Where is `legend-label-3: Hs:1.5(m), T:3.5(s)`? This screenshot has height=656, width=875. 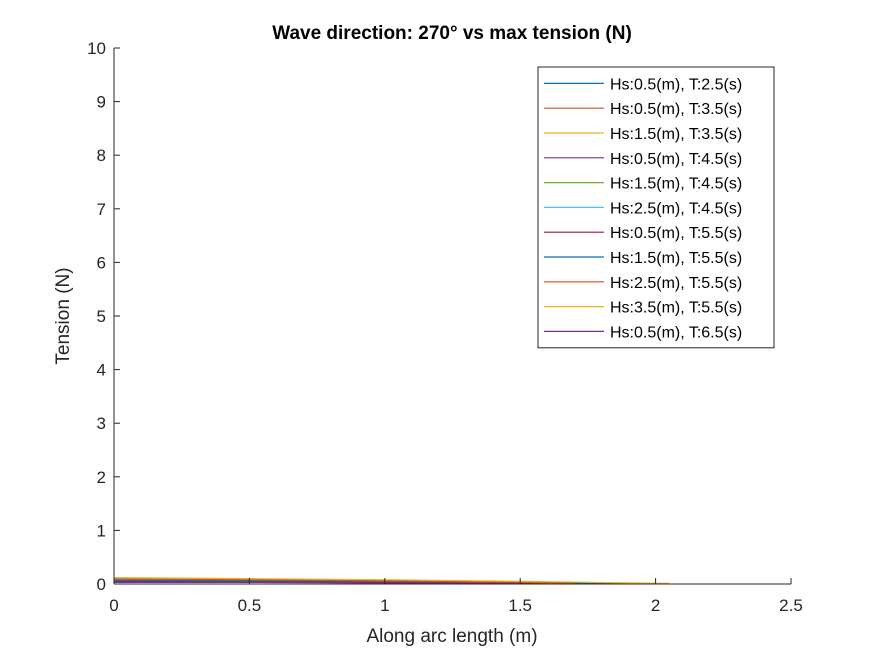 legend-label-3: Hs:1.5(m), T:3.5(s) is located at coordinates (676, 134).